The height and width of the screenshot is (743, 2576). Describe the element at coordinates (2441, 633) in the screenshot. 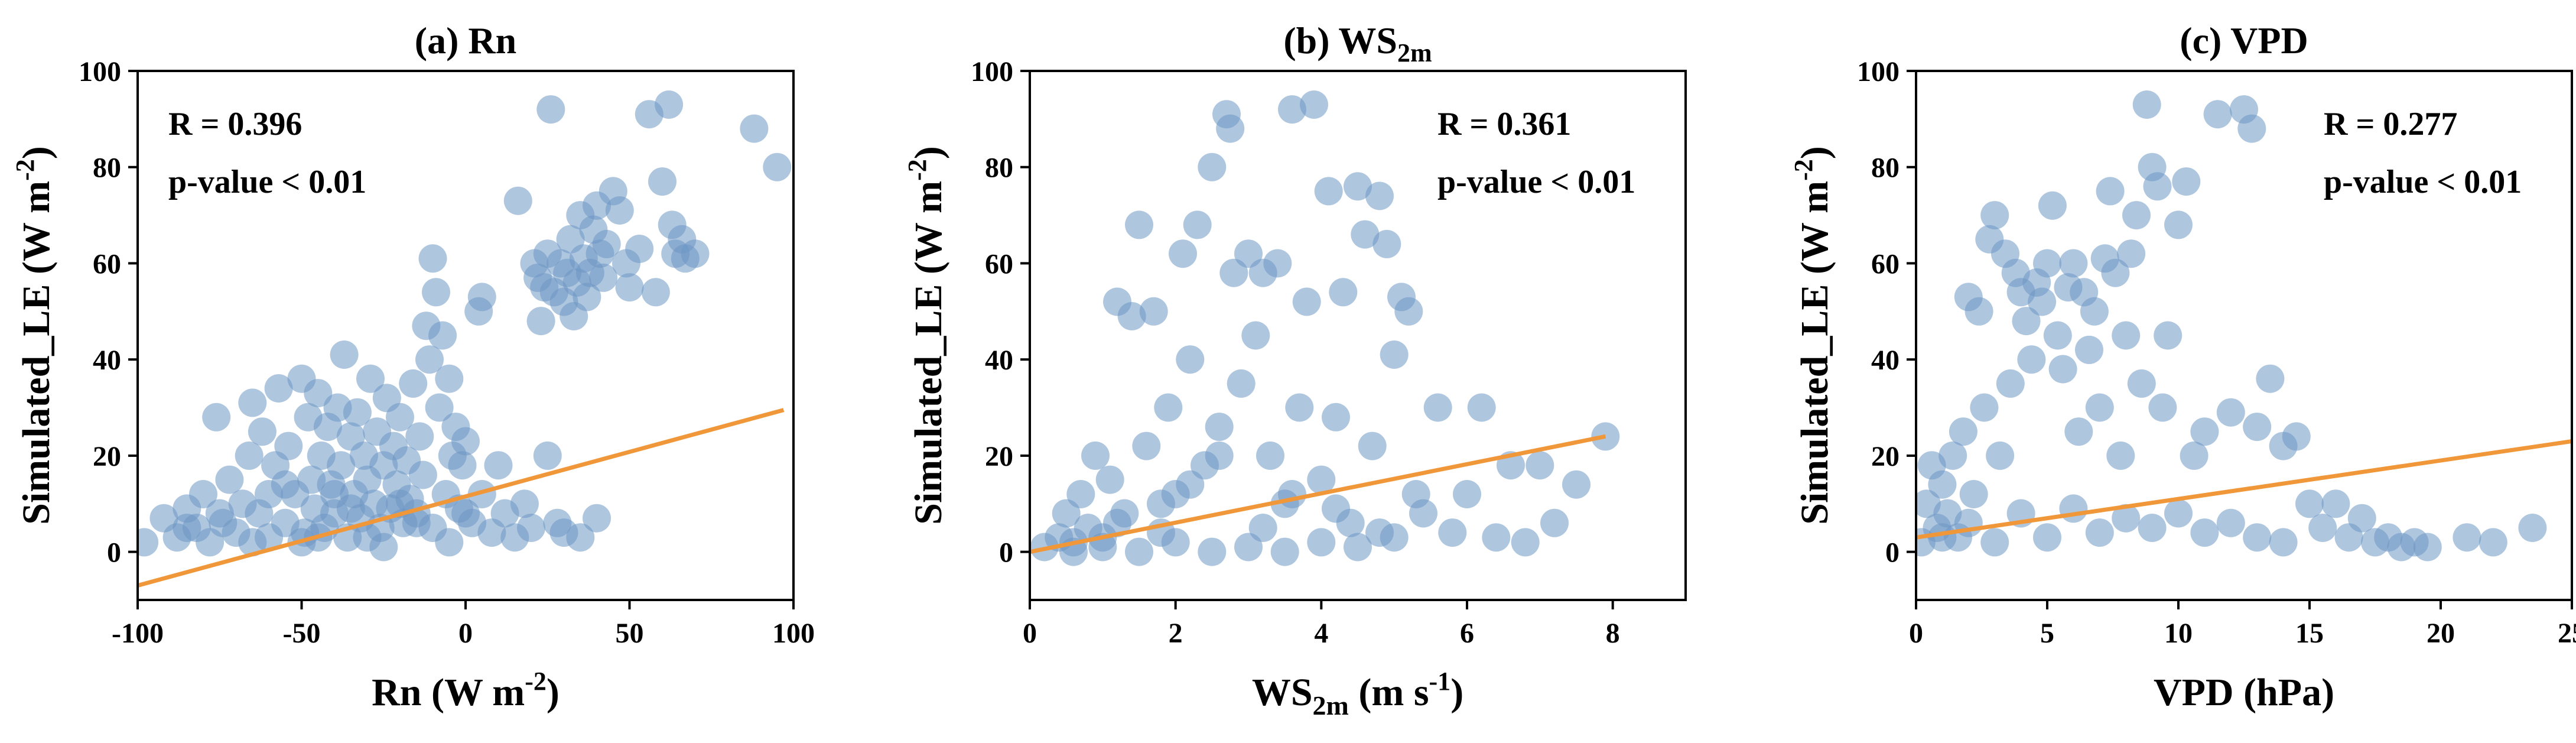

I see `x-tick-label: 20` at that location.